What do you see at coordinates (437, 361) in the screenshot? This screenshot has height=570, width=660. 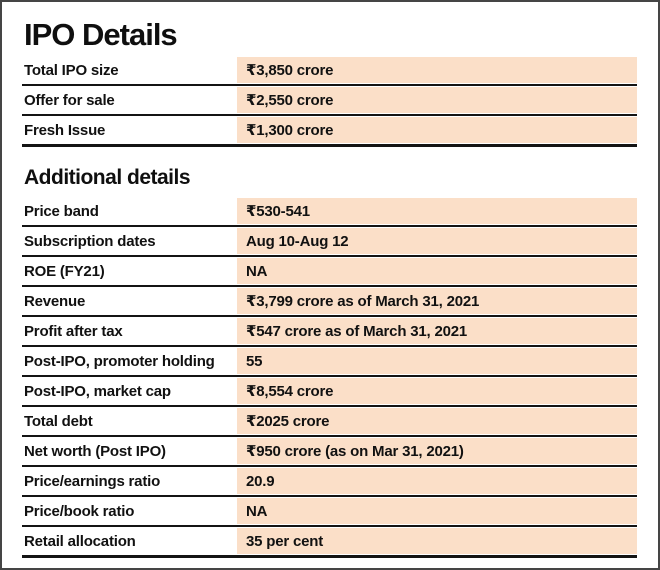 I see `row-value: 55` at bounding box center [437, 361].